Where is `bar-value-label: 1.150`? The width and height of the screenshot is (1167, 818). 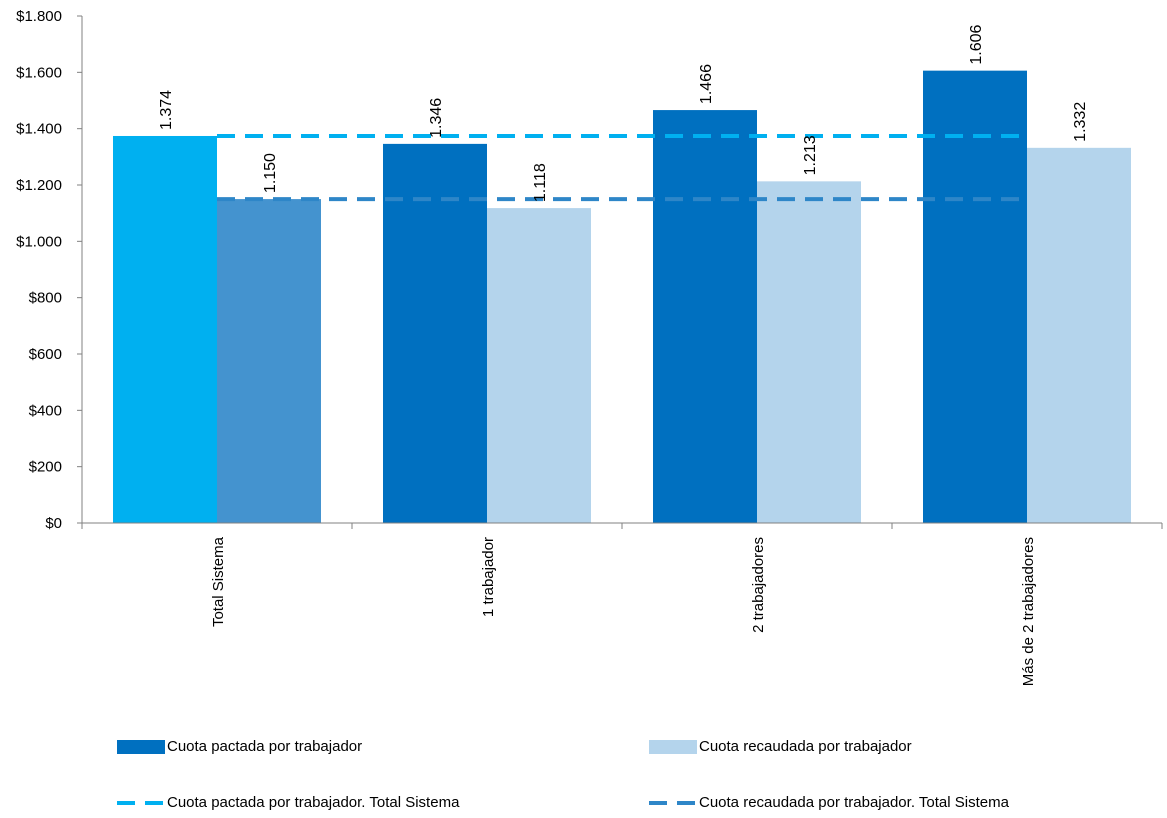
bar-value-label: 1.150 is located at coordinates (270, 173).